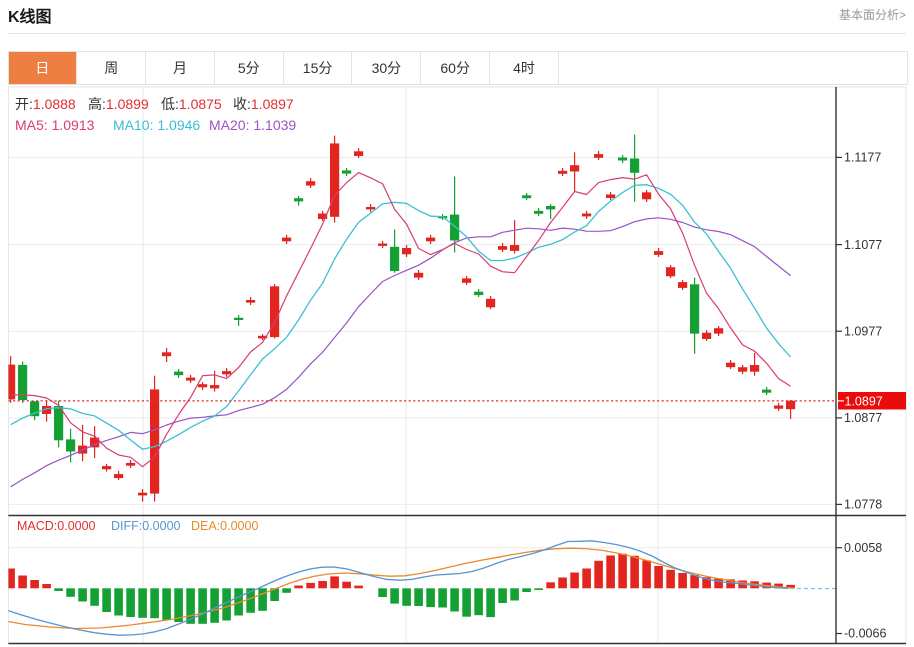 The height and width of the screenshot is (647, 914). I want to click on svg-text: 1.0778, so click(863, 505).